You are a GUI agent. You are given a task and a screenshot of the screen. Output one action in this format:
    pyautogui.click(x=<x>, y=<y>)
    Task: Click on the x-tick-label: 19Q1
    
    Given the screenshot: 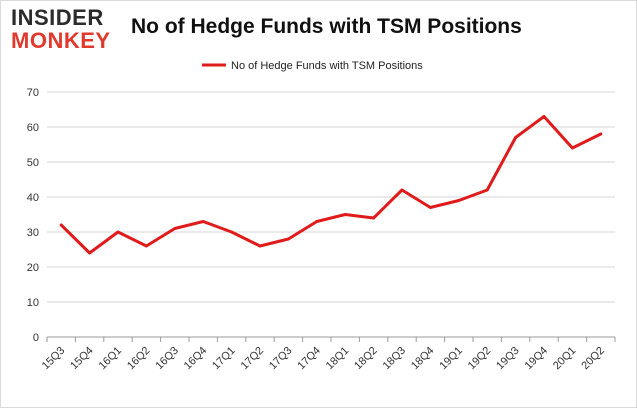 What is the action you would take?
    pyautogui.click(x=451, y=359)
    